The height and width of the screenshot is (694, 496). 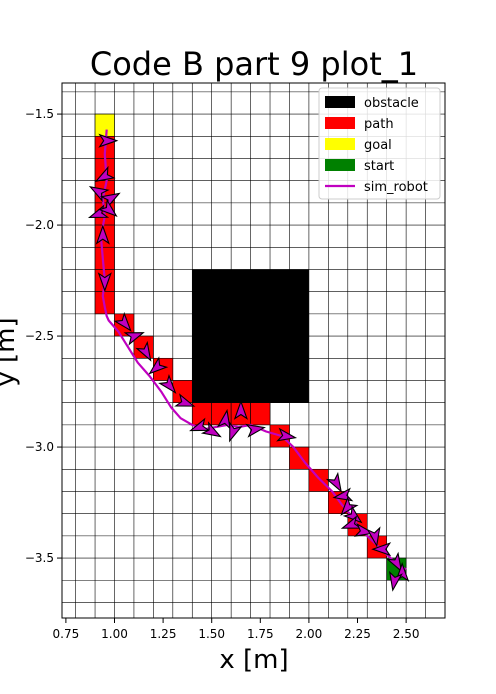 What do you see at coordinates (253, 660) in the screenshot?
I see `x-axis-label: x [m]` at bounding box center [253, 660].